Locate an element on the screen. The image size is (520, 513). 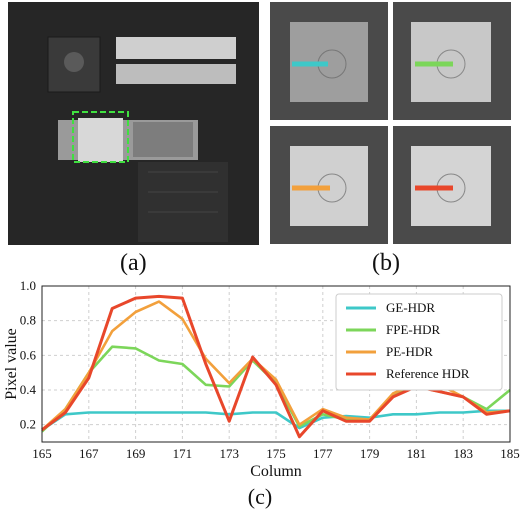
panel-c-label: (c) is located at coordinates (260, 496).